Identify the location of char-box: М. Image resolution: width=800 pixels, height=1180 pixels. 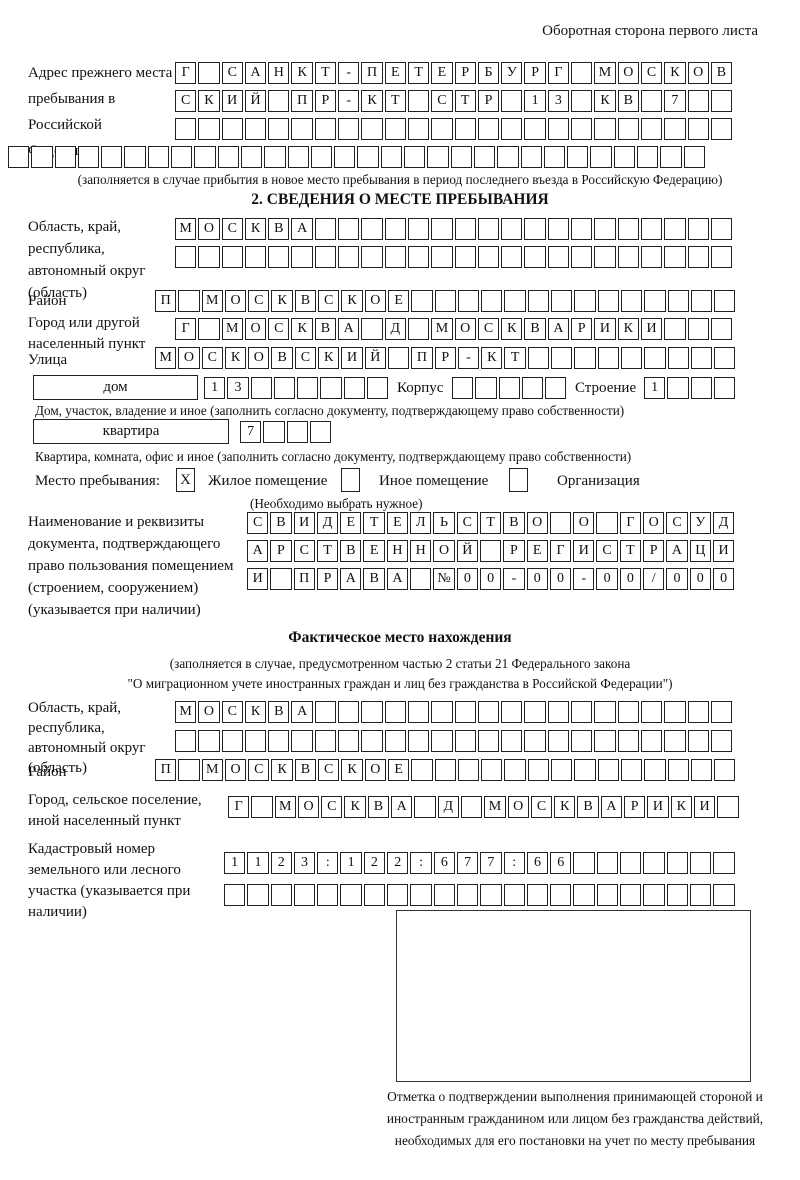
(605, 73).